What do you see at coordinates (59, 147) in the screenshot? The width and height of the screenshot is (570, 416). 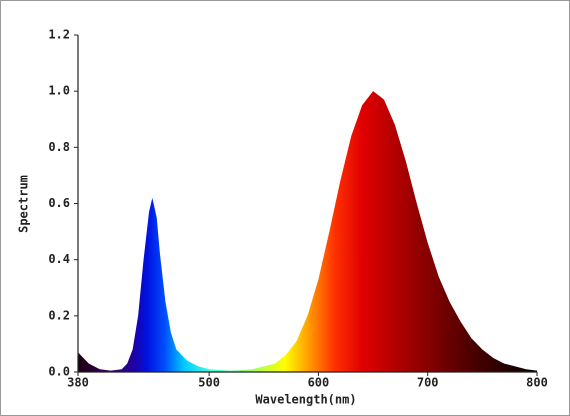 I see `y-tick-label: 0.8` at bounding box center [59, 147].